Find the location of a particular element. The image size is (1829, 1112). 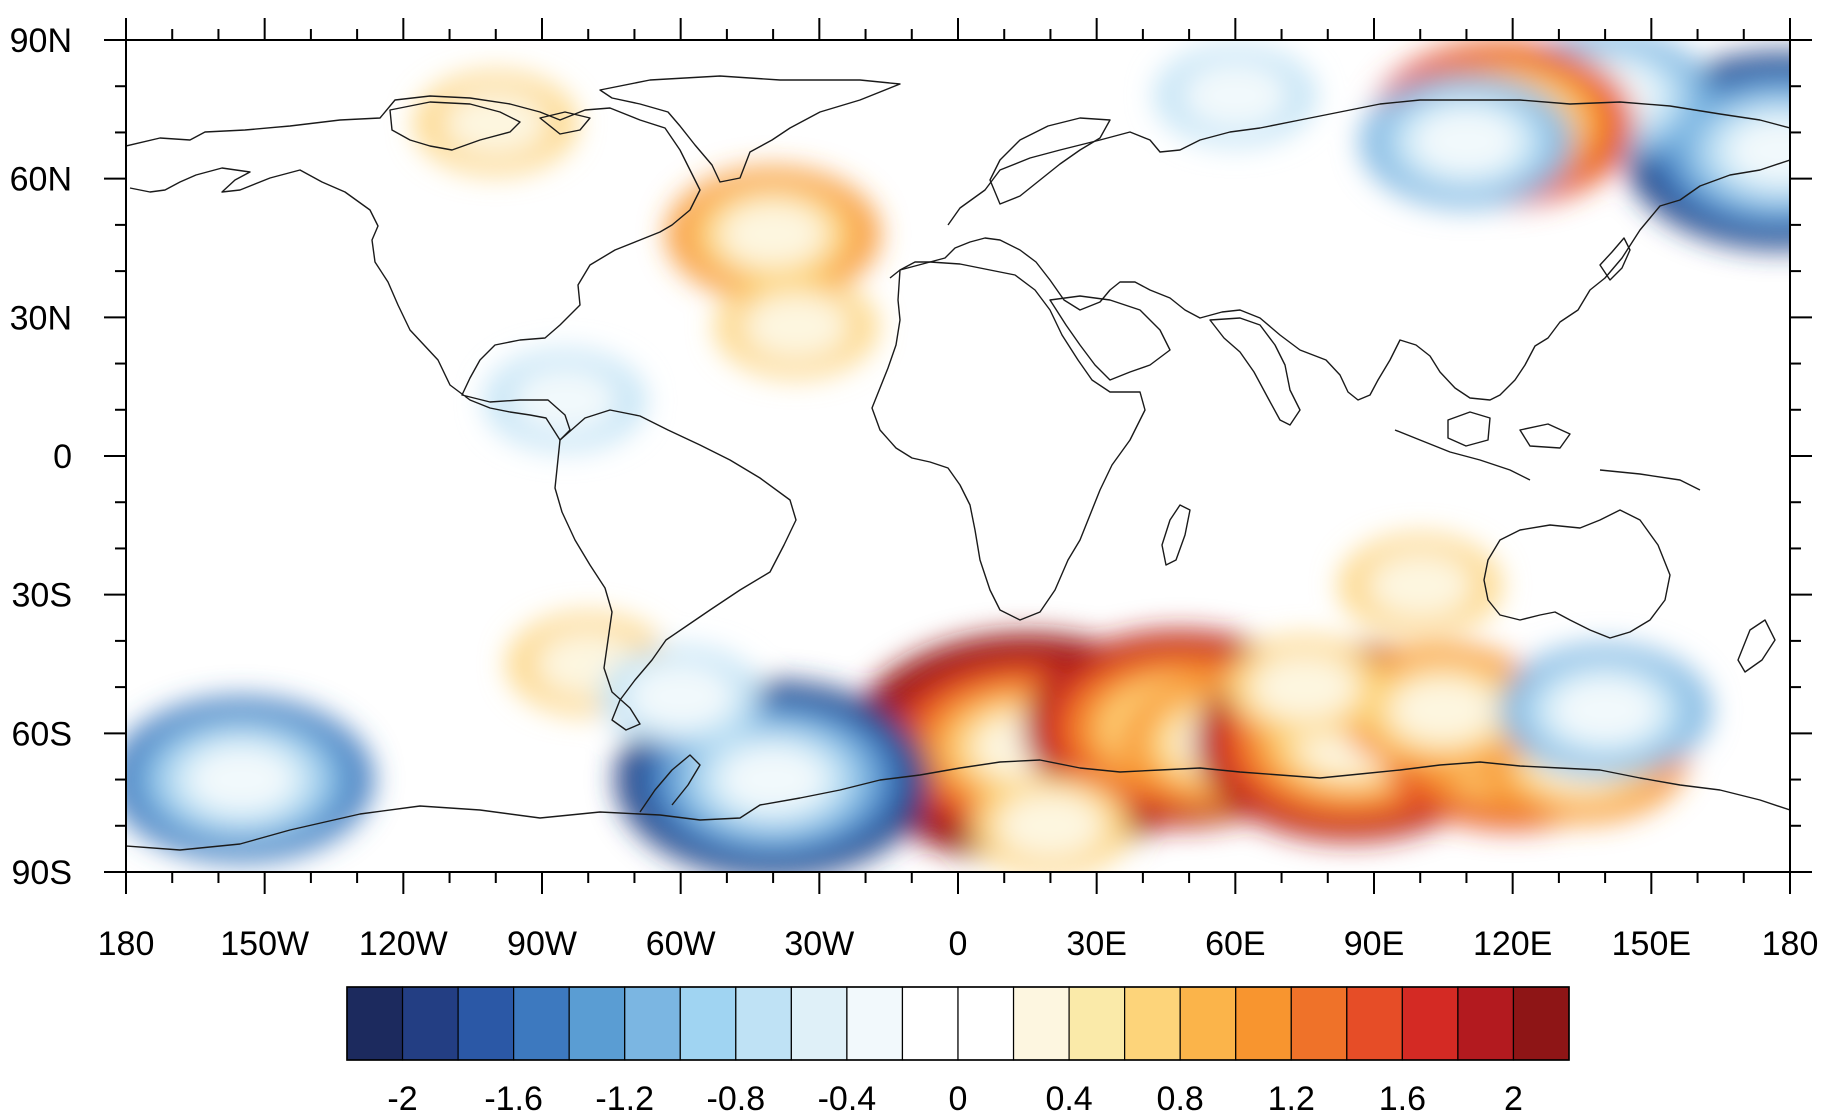

colorbar: -2 -1.6 -1.2 -0.8 -0.4 0 0.4 0.8 1.2 1.6 2 is located at coordinates (958, 1049).